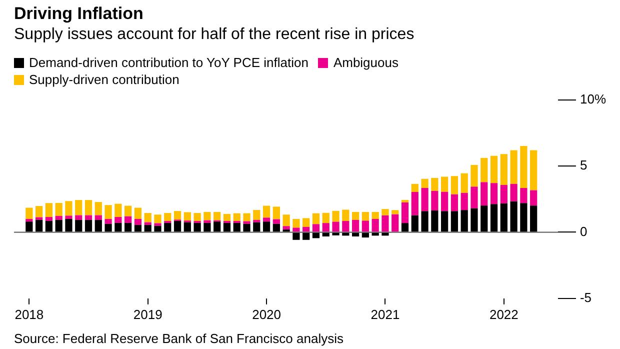 Image resolution: width=620 pixels, height=349 pixels. What do you see at coordinates (584, 231) in the screenshot?
I see `y-tick-label: 0` at bounding box center [584, 231].